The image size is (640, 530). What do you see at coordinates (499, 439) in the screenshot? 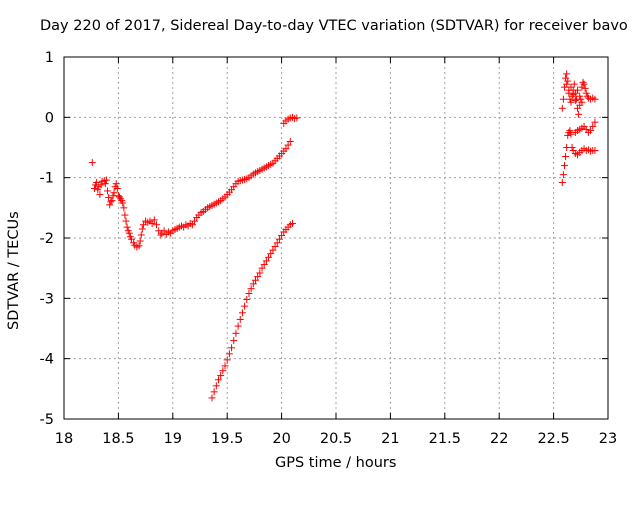
I see `x-tick-label: 22` at bounding box center [499, 439].